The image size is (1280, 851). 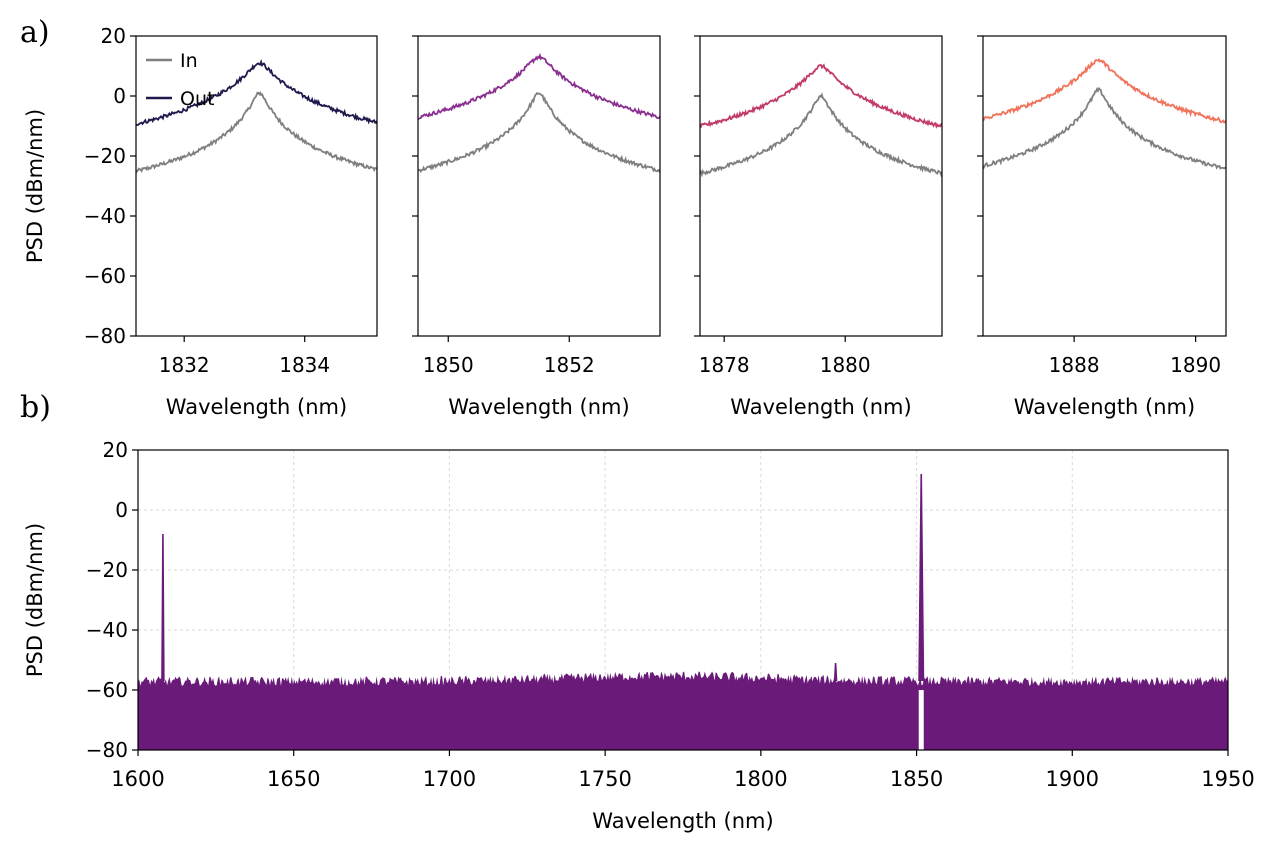 I want to click on noise-floor-area, so click(x=683, y=710).